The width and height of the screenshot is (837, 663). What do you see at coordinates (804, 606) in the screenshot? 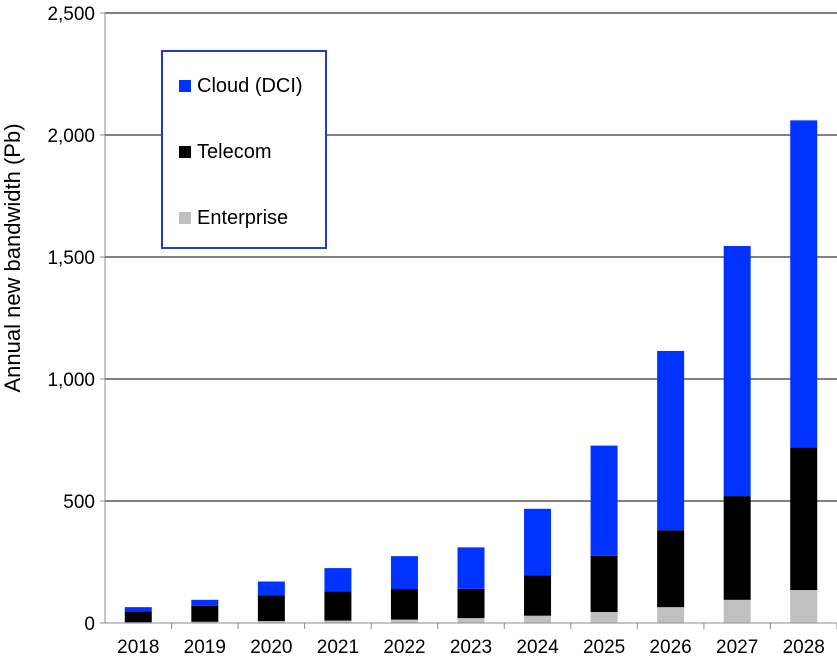
I see `bar-enterprise-2028` at bounding box center [804, 606].